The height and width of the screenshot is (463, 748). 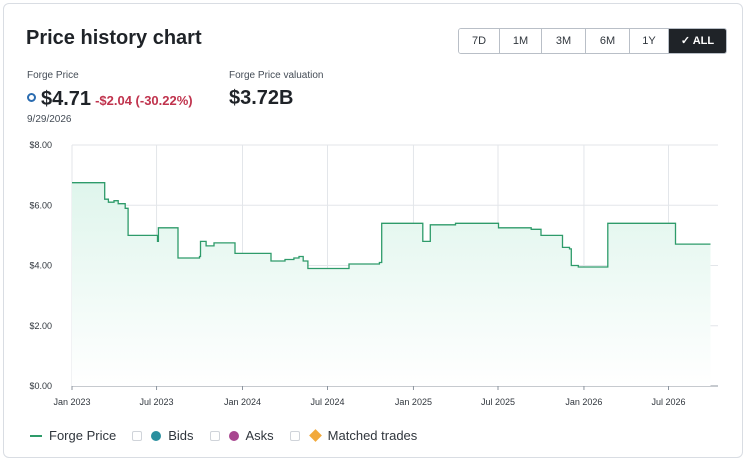 What do you see at coordinates (31, 97) in the screenshot?
I see `price-marker-icon` at bounding box center [31, 97].